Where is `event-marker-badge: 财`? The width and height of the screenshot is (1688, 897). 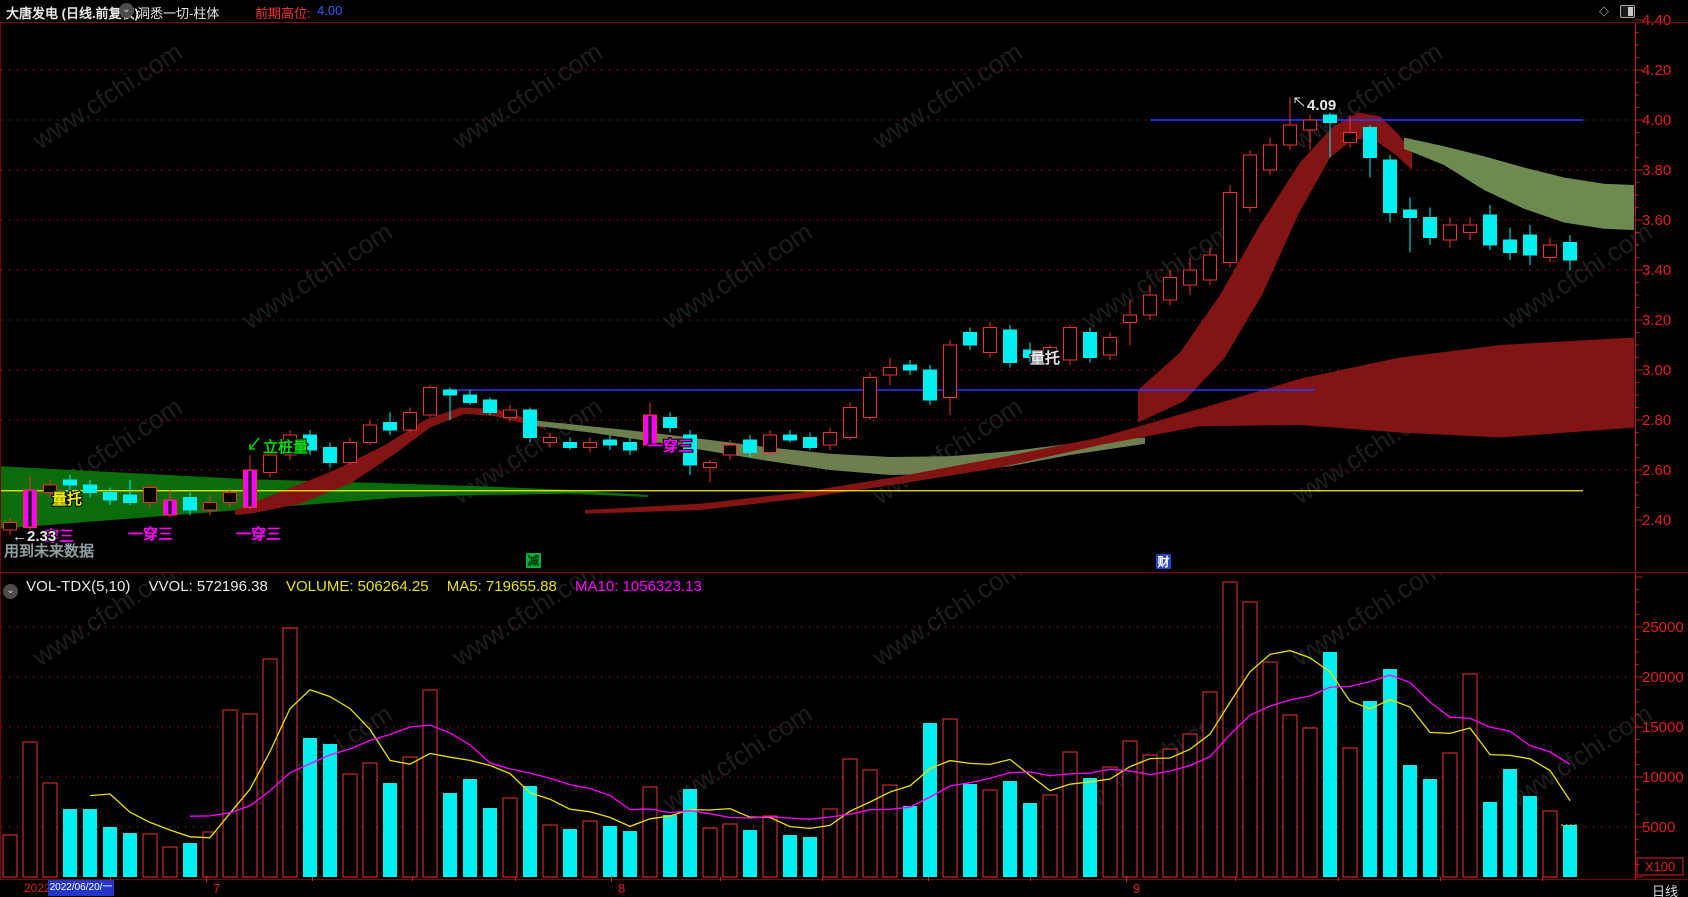
event-marker-badge: 财 is located at coordinates (1163, 561).